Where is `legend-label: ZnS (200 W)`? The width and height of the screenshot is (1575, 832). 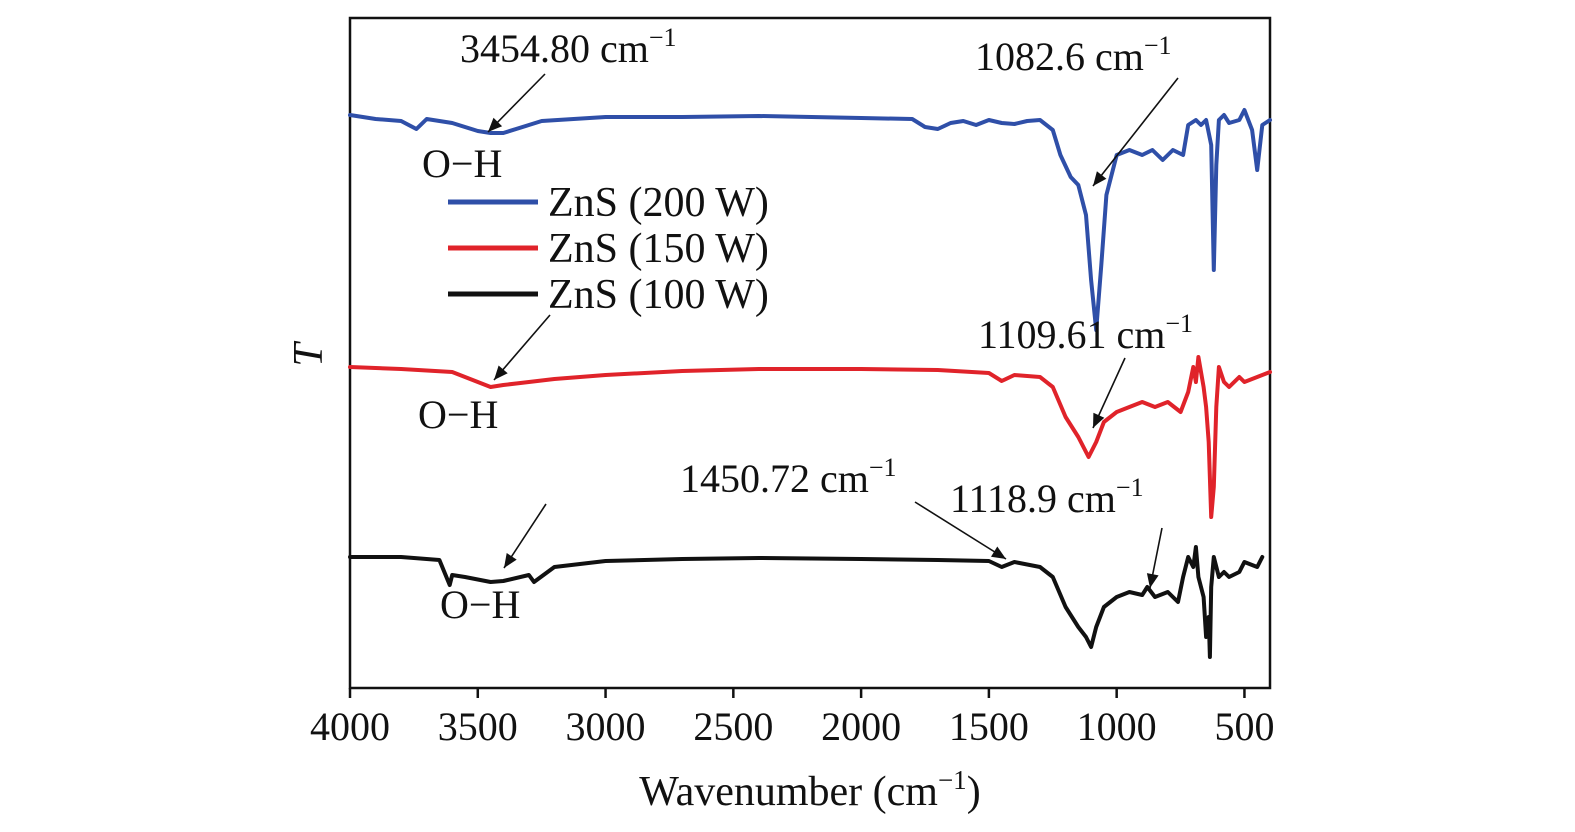 legend-label: ZnS (200 W) is located at coordinates (658, 203).